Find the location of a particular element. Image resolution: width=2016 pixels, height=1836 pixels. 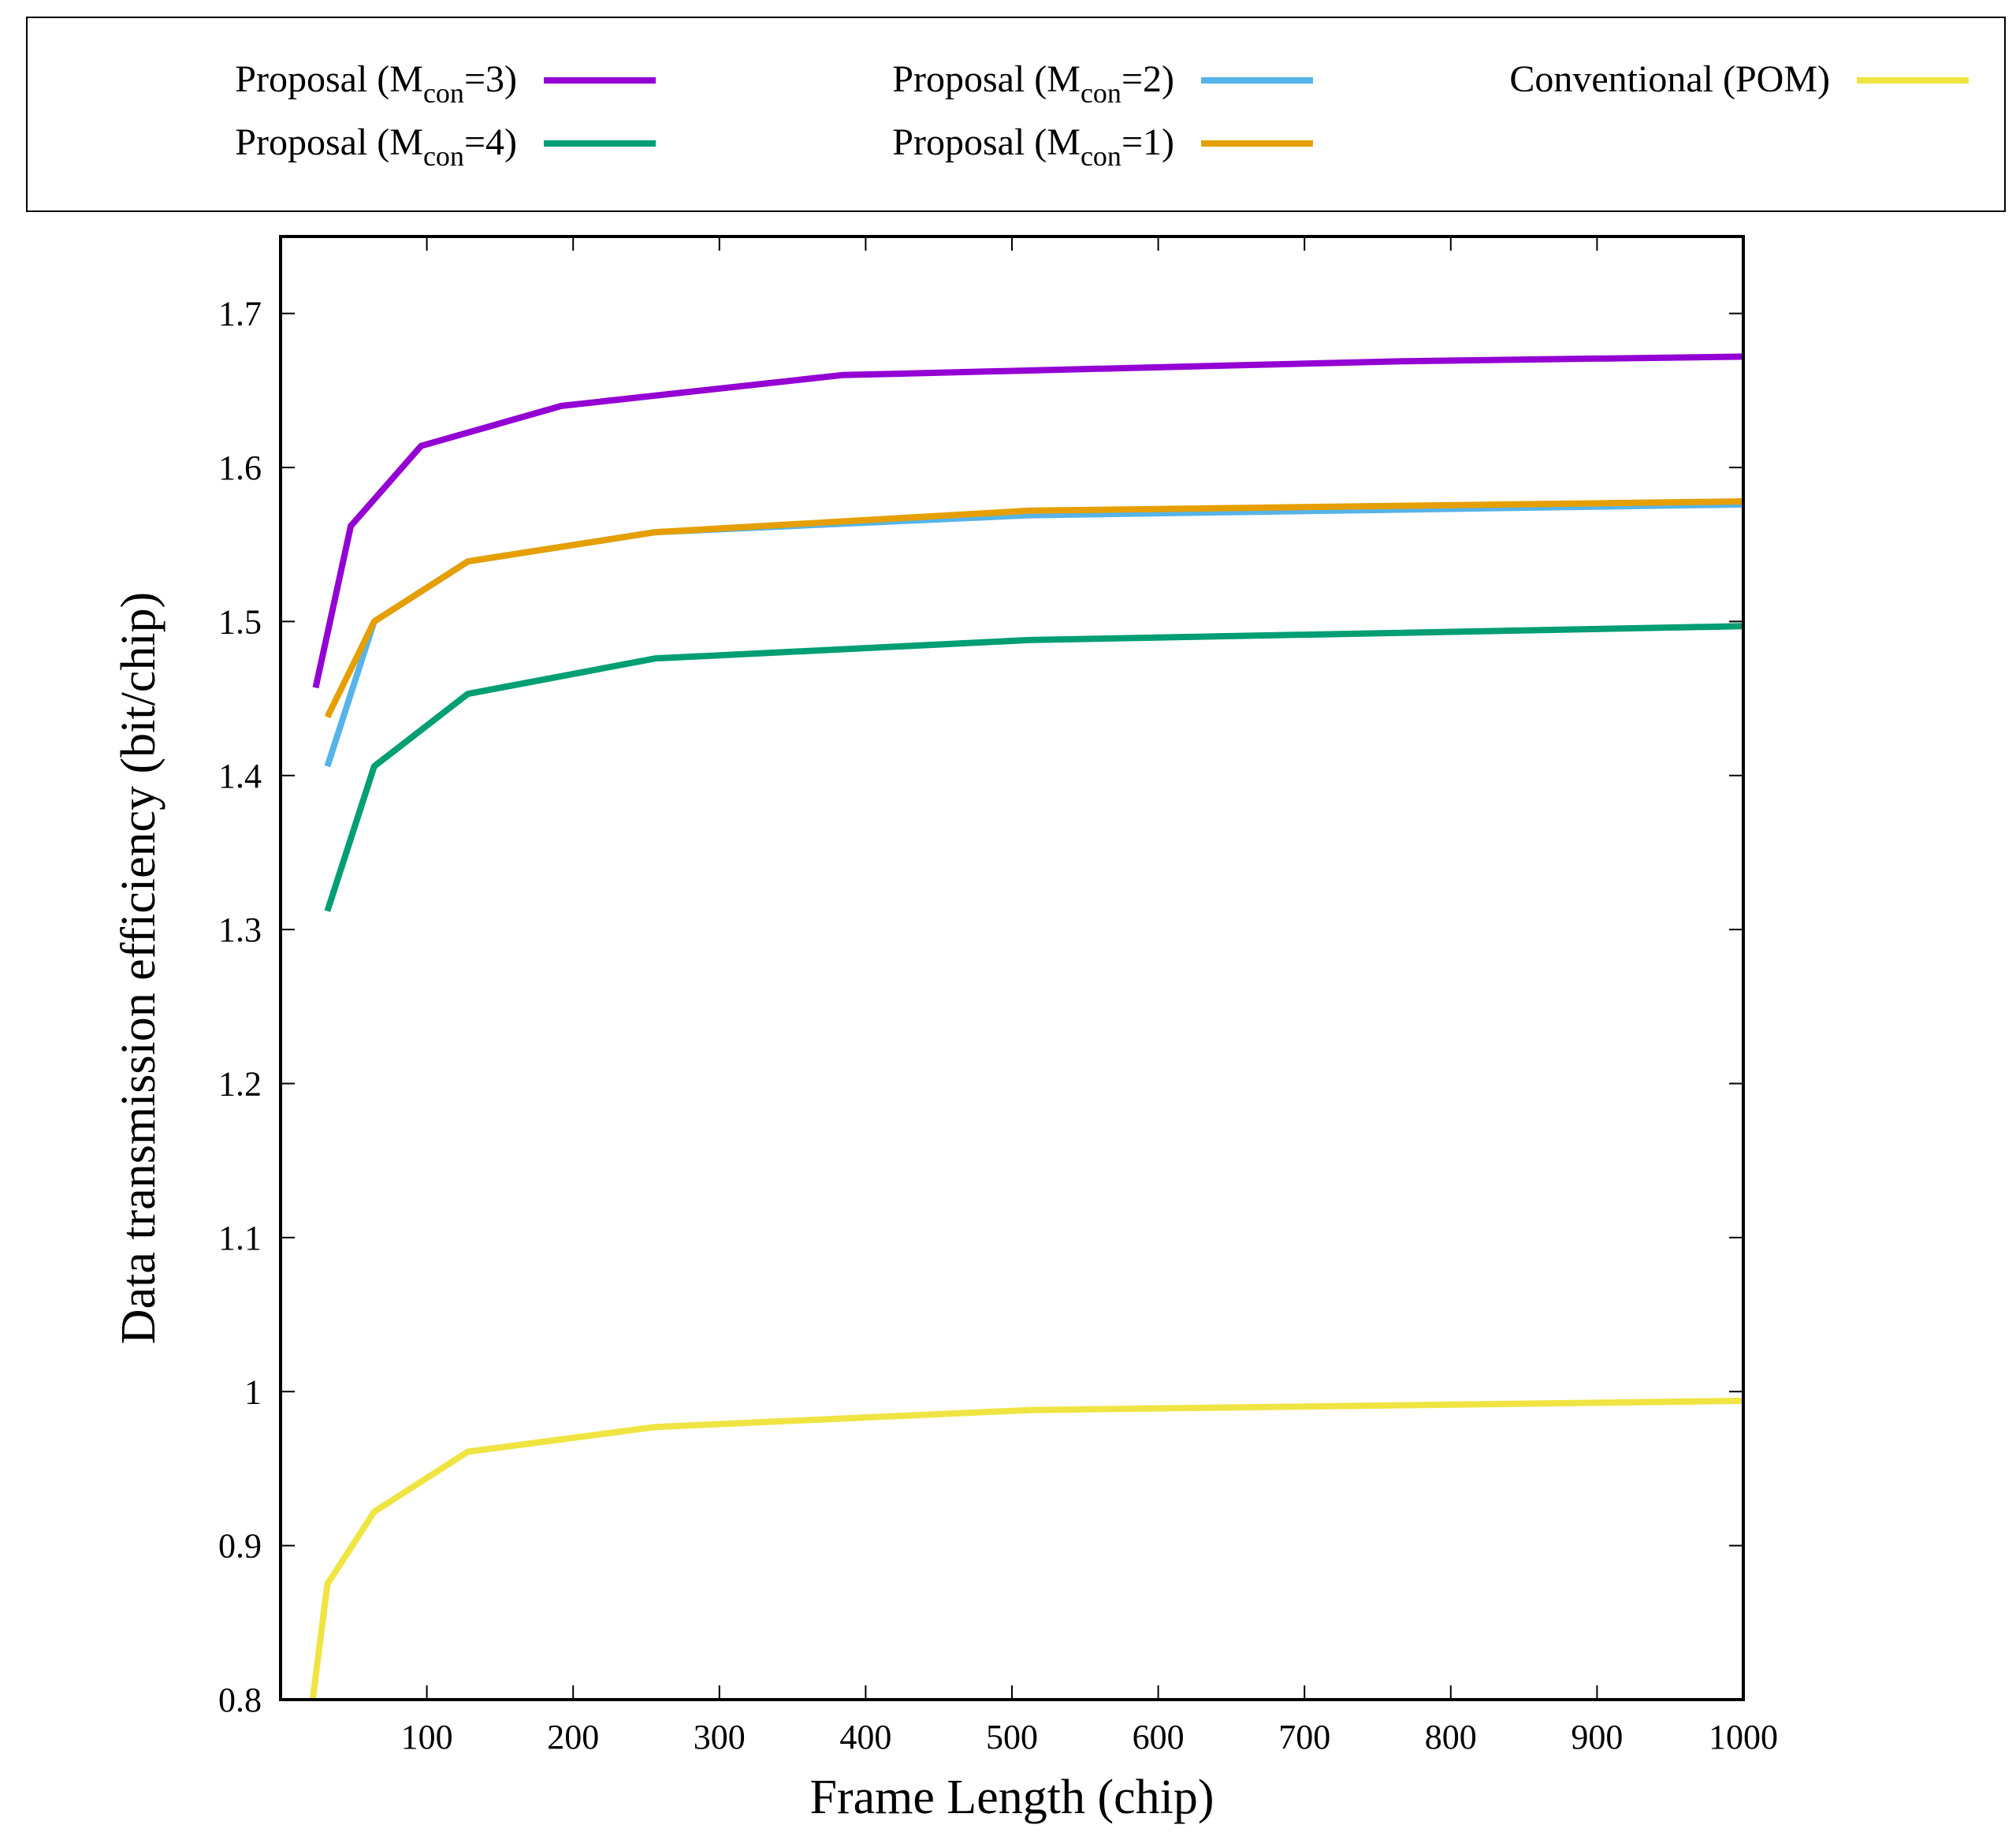

legend-label: Proposal (Mcon=4) is located at coordinates (376, 146).